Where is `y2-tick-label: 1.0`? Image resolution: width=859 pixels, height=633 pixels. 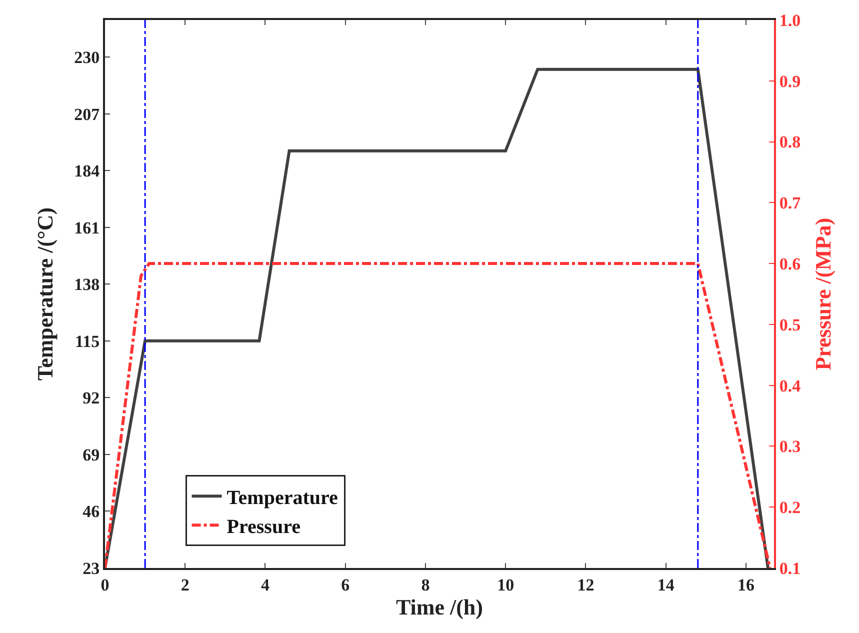
y2-tick-label: 1.0 is located at coordinates (790, 20).